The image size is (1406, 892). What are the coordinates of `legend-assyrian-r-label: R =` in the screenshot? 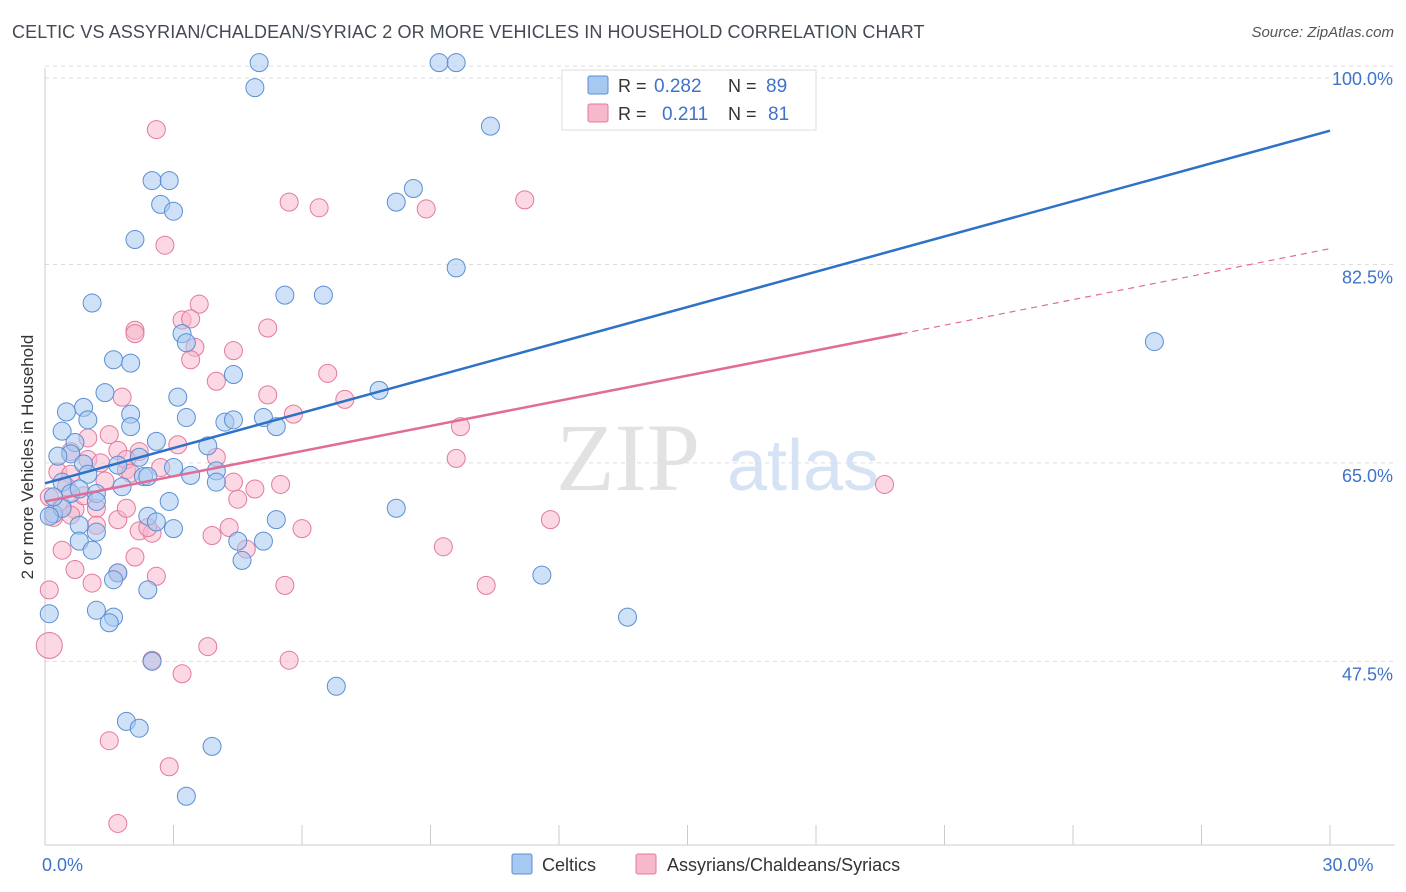 It's located at (632, 114).